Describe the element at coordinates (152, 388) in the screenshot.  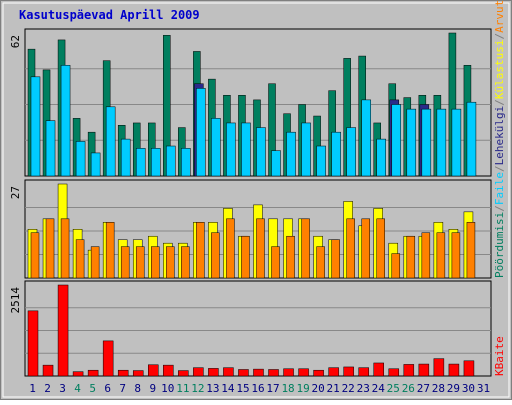
I see `x-tick-label-day-9: 9` at that location.